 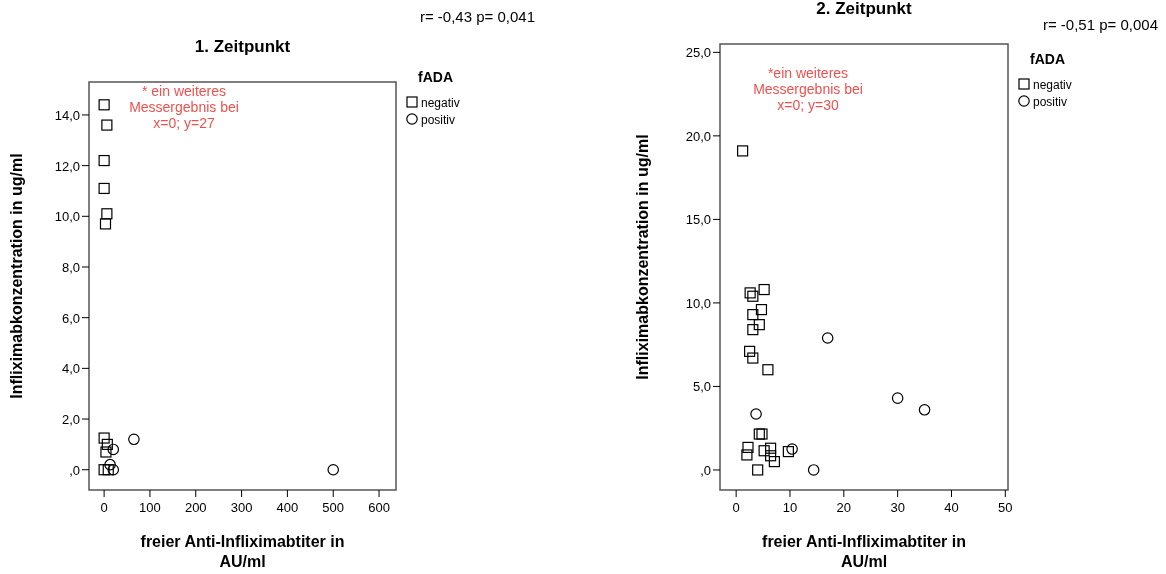 What do you see at coordinates (287, 507) in the screenshot?
I see `x-tick-label: 400` at bounding box center [287, 507].